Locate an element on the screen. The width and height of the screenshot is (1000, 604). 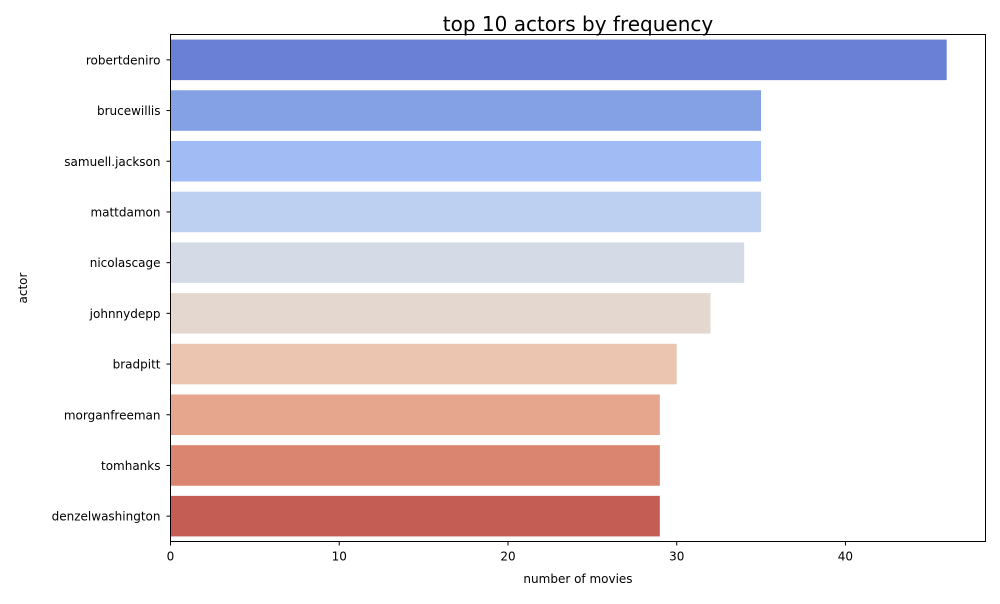
bar-morganfreeman is located at coordinates (415, 415).